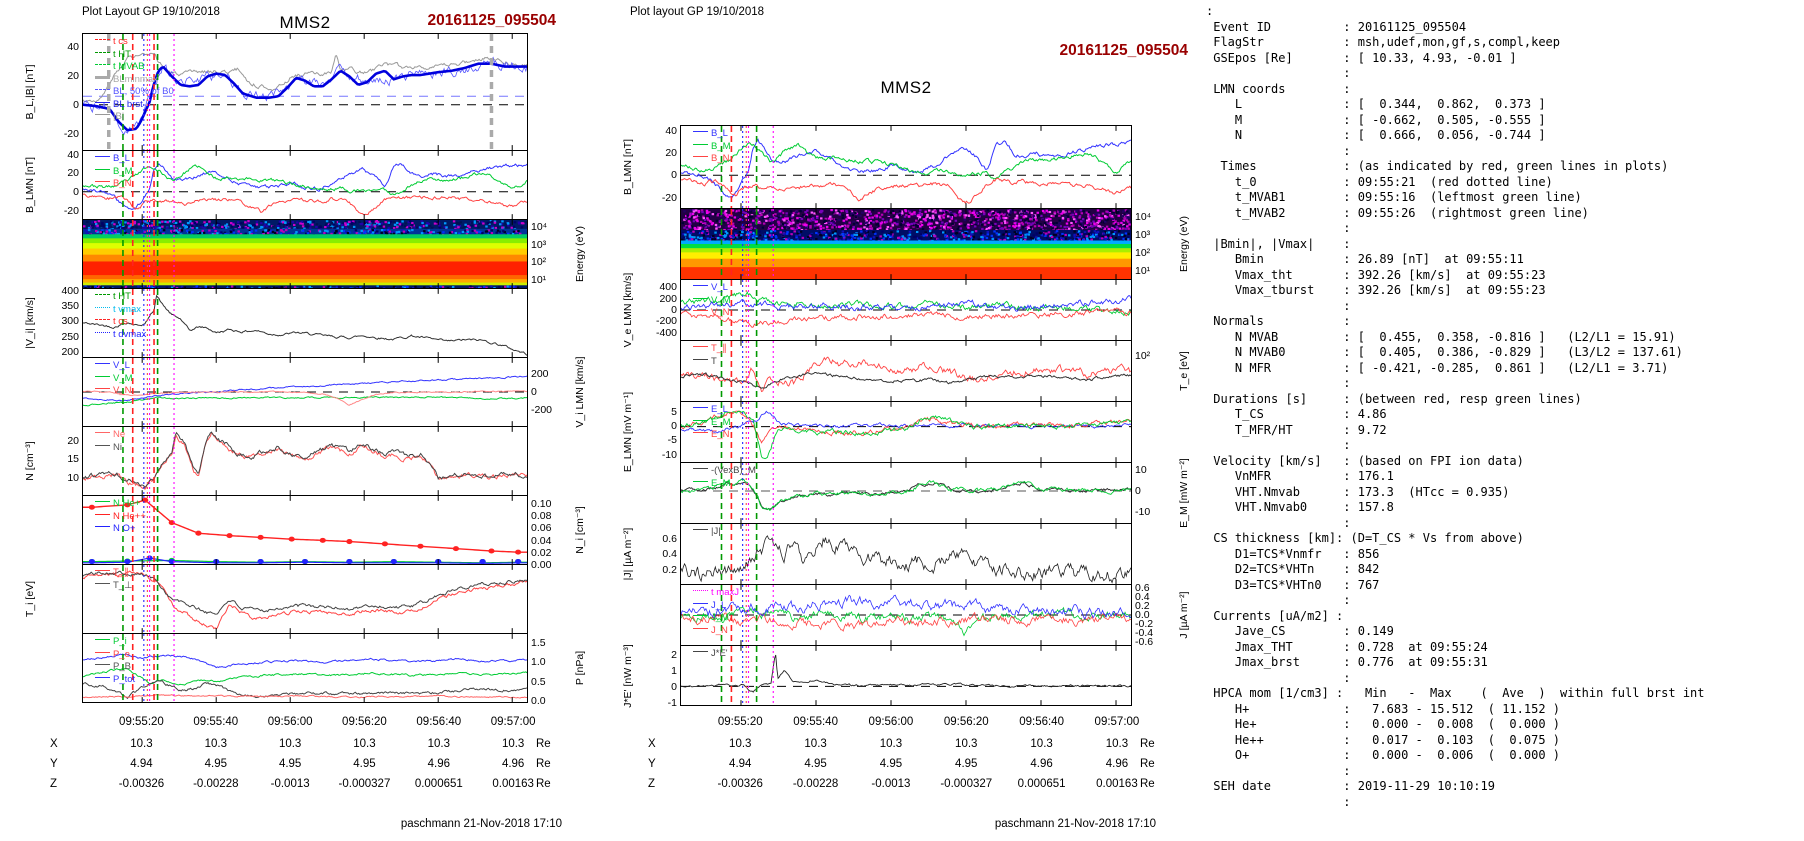  I want to click on credit-line: paschmann 21-Nov-2018 17:10, so click(481, 824).